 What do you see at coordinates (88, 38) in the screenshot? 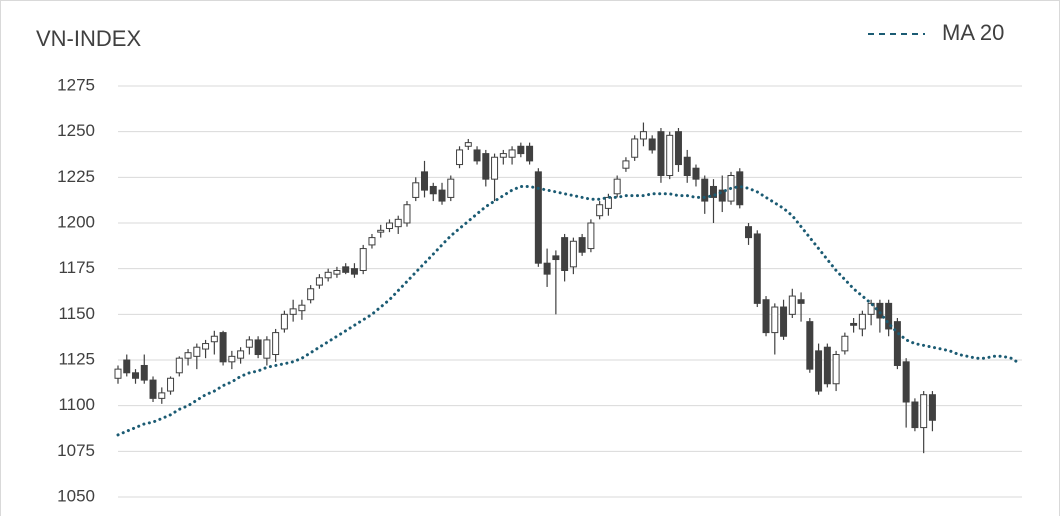
I see `chart-title: VN-INDEX` at bounding box center [88, 38].